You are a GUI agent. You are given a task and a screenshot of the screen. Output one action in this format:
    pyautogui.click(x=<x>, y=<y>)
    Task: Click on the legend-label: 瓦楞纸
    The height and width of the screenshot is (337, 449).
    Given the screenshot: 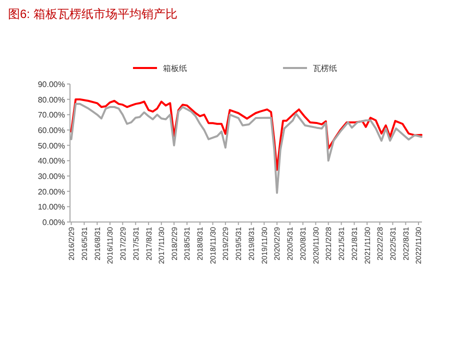 What is the action you would take?
    pyautogui.click(x=325, y=68)
    